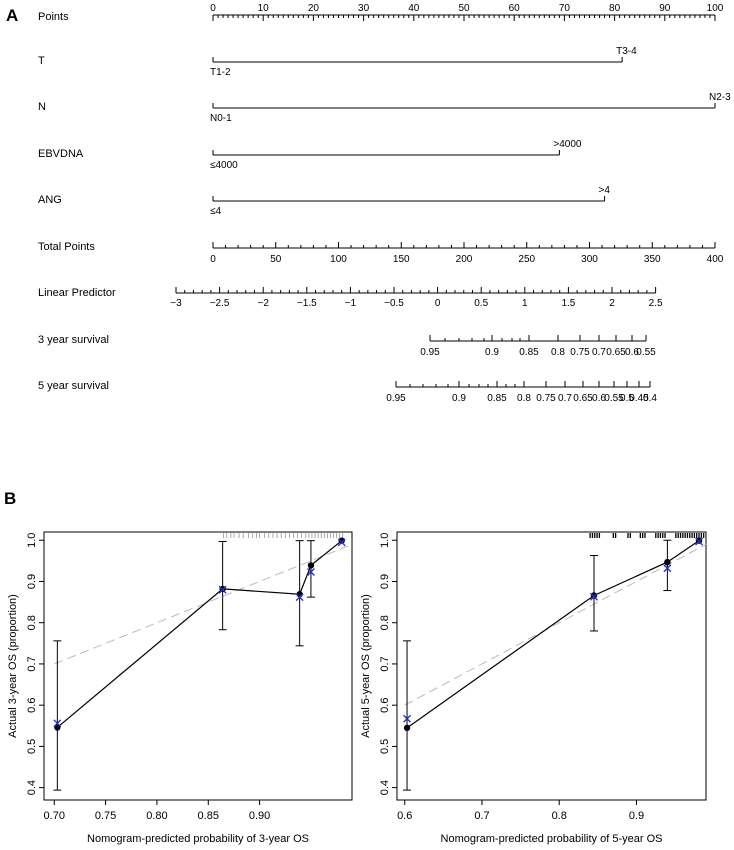 Image resolution: width=734 pixels, height=850 pixels. What do you see at coordinates (66, 247) in the screenshot?
I see `scale-name: Total Points` at bounding box center [66, 247].